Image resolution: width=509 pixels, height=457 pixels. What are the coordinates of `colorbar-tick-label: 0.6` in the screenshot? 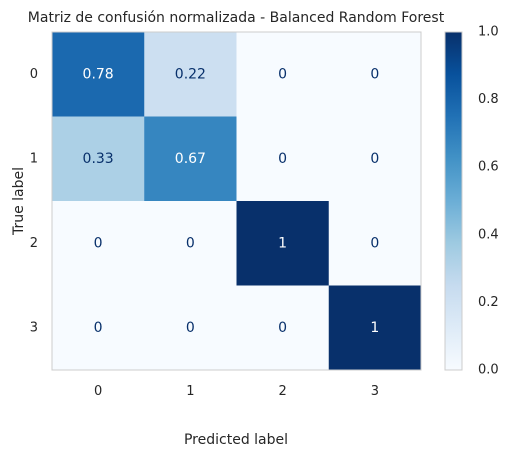 It's located at (488, 167).